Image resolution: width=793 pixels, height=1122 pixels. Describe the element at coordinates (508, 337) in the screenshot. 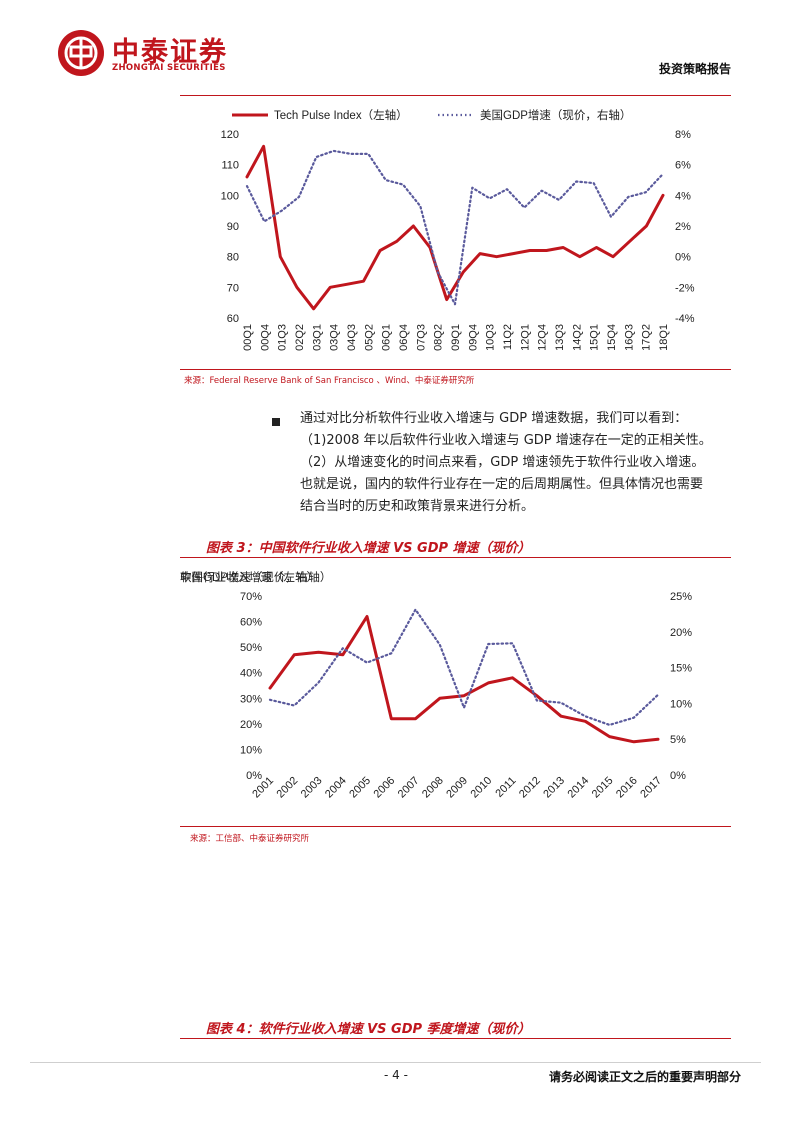

I see `x-tick-label: 11Q2` at that location.